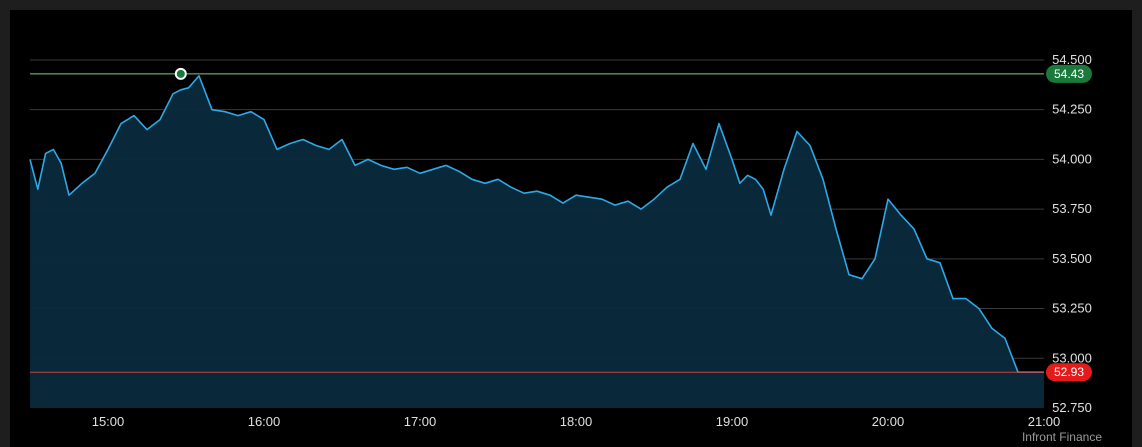 Image resolution: width=1142 pixels, height=447 pixels. Describe the element at coordinates (180, 73) in the screenshot. I see `high-marker` at that location.